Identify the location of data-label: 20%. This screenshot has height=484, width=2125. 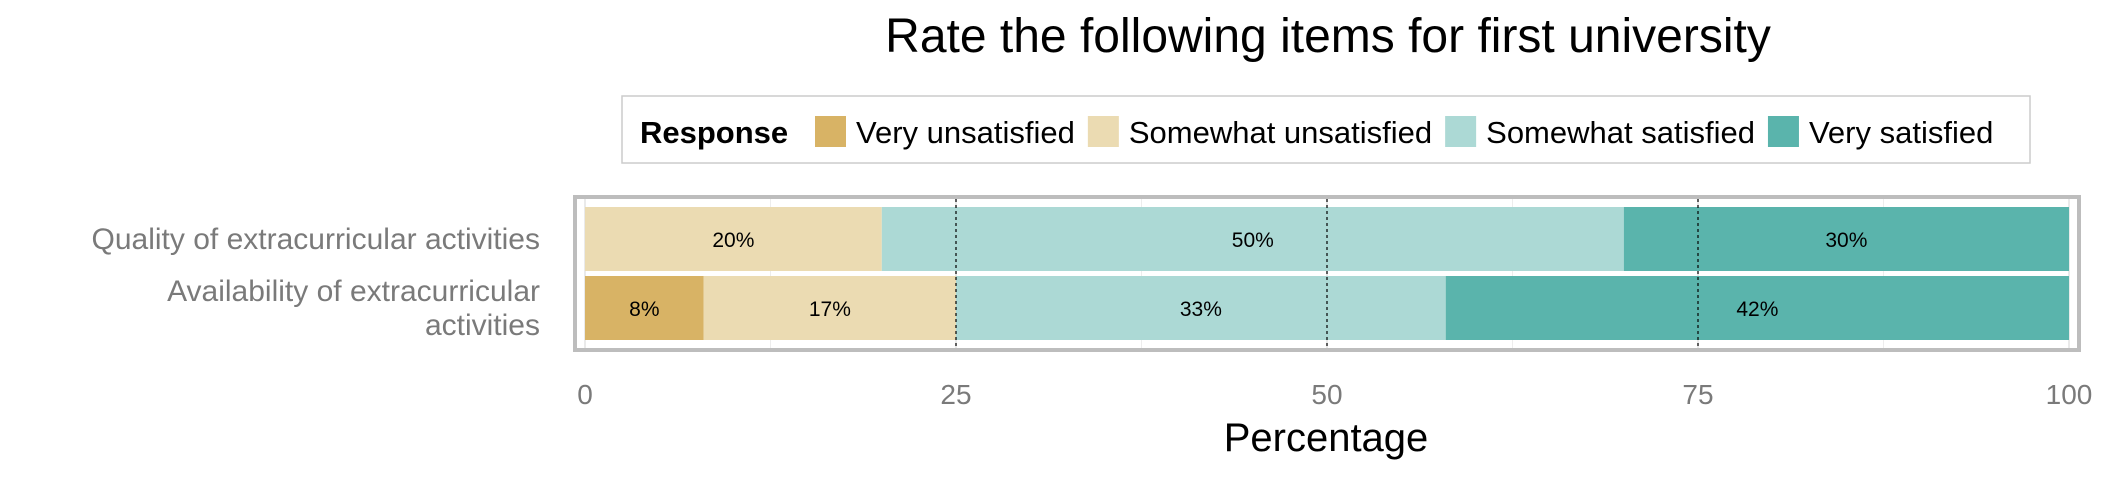
(733, 240).